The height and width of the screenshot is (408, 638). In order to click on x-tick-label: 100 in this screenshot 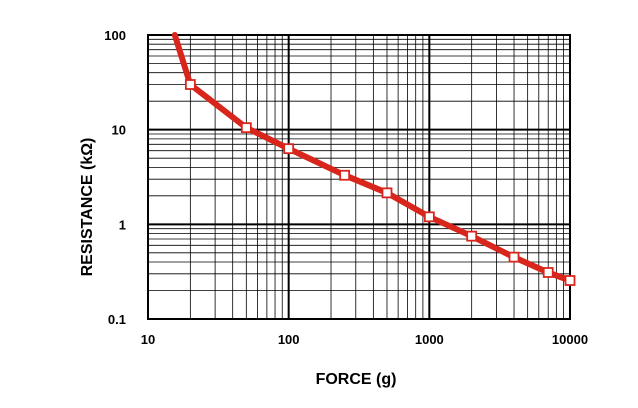, I will do `click(289, 339)`.